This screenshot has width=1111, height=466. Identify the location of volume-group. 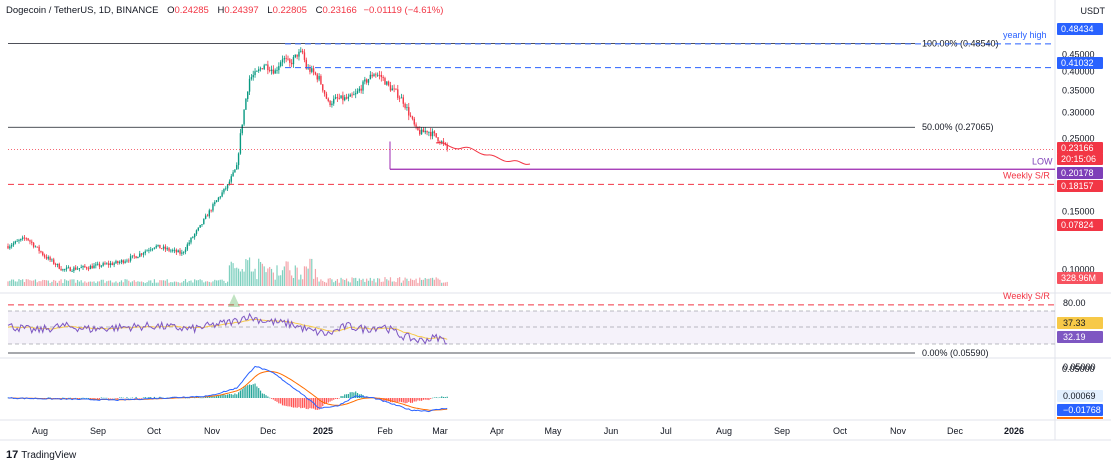
(227, 271).